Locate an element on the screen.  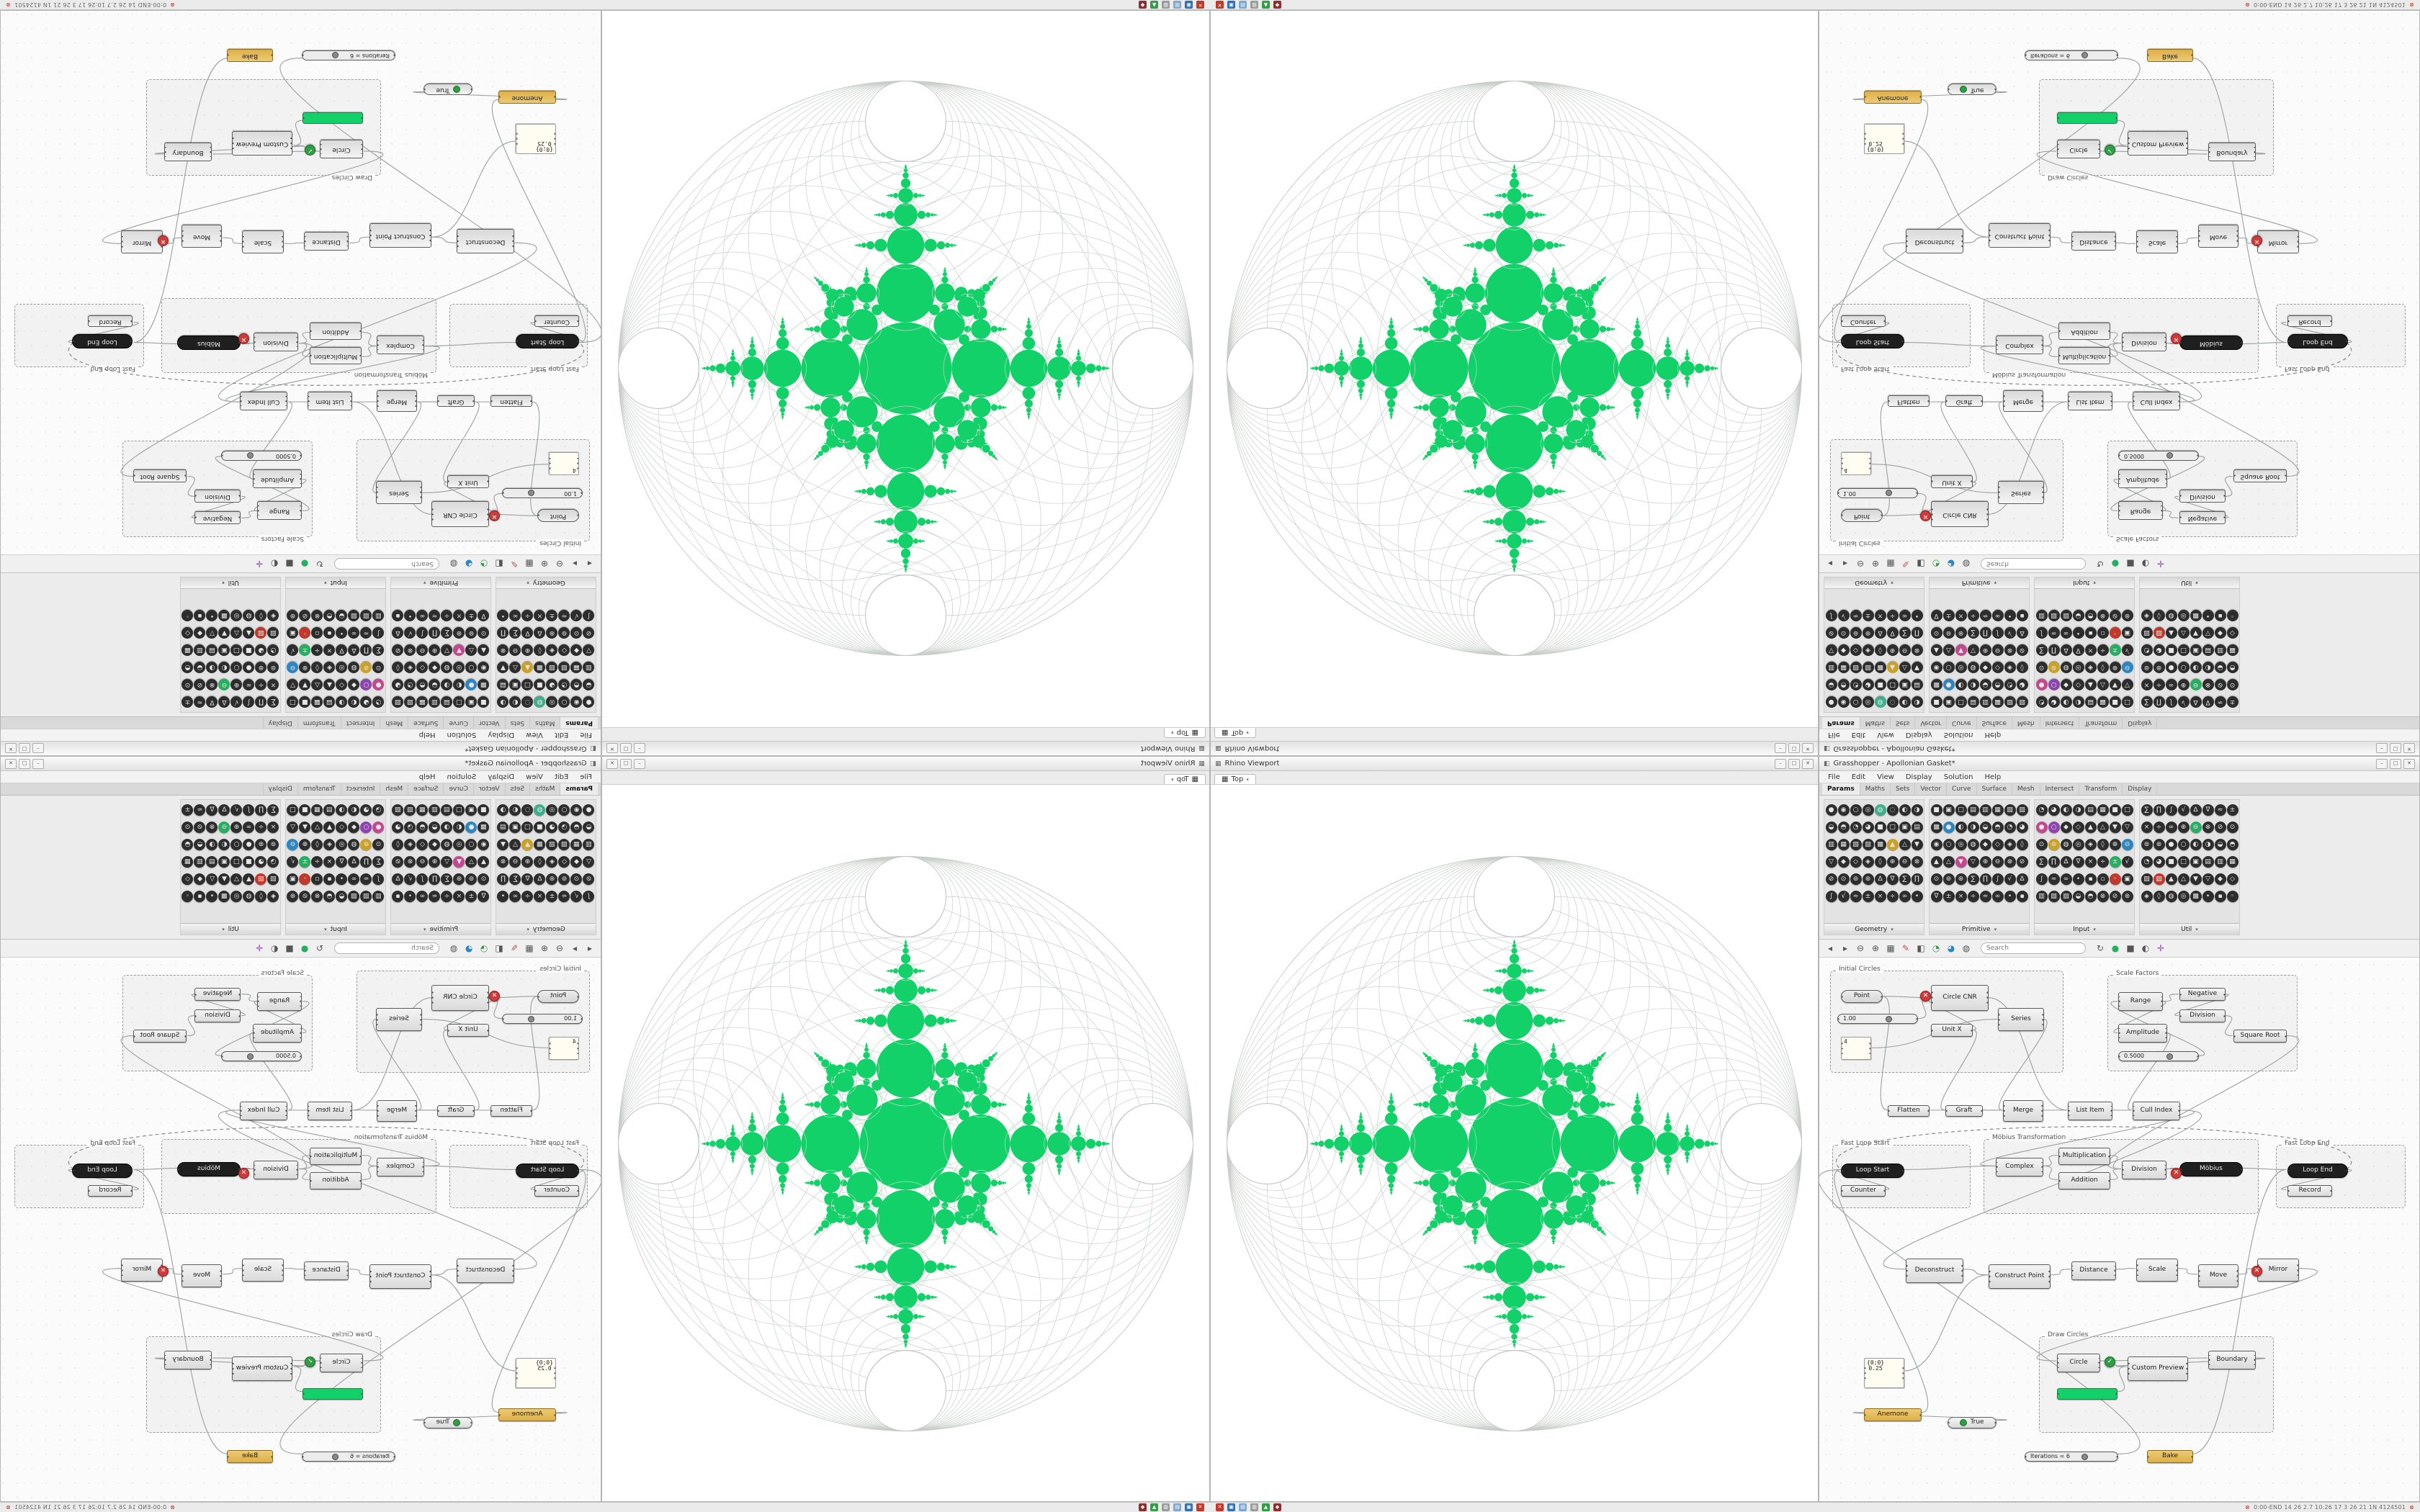
node-amplitude: Amplitude is located at coordinates (2142, 478).